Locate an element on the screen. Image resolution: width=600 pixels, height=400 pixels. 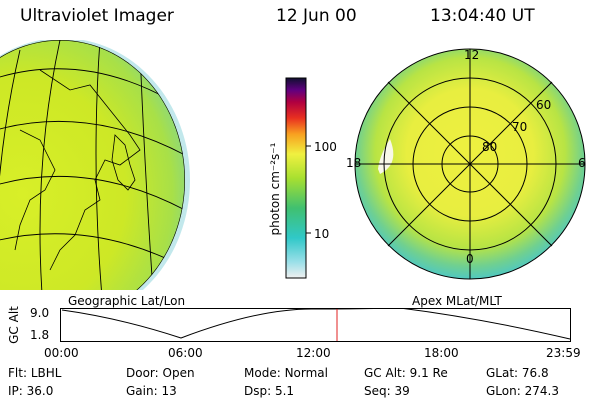
colorbar-tick-100: 100 is located at coordinates (325, 147).